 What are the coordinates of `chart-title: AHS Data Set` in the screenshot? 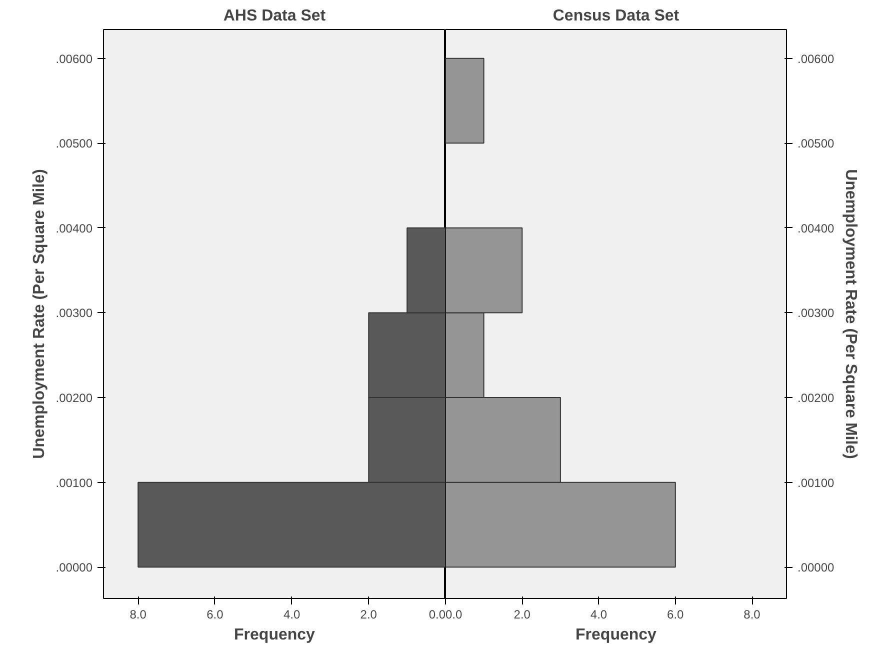 It's located at (274, 16).